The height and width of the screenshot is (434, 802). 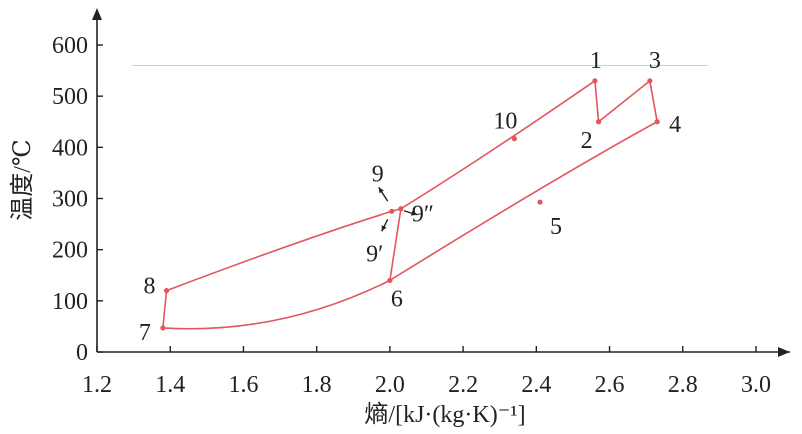 What do you see at coordinates (413, 213) in the screenshot?
I see `arrow-9-right-head` at bounding box center [413, 213].